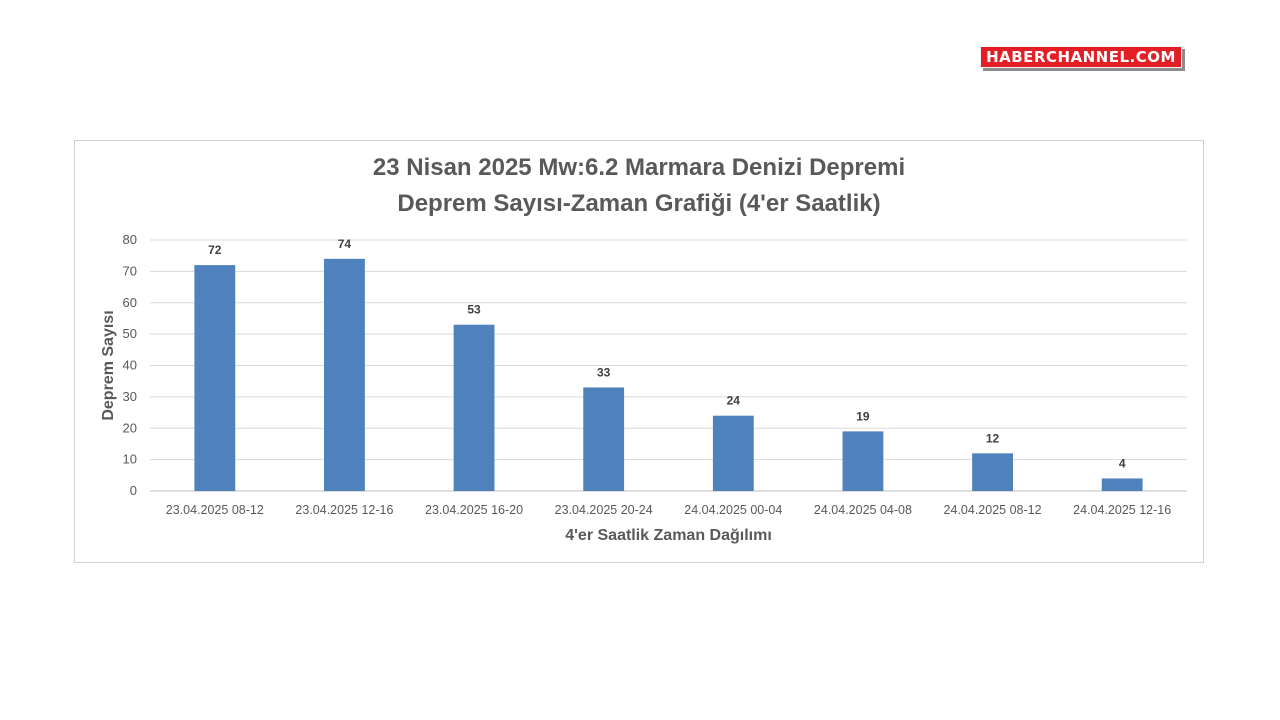 This screenshot has height=720, width=1280. Describe the element at coordinates (344, 510) in the screenshot. I see `x-tick-label: 23.04.2025 12-16` at that location.